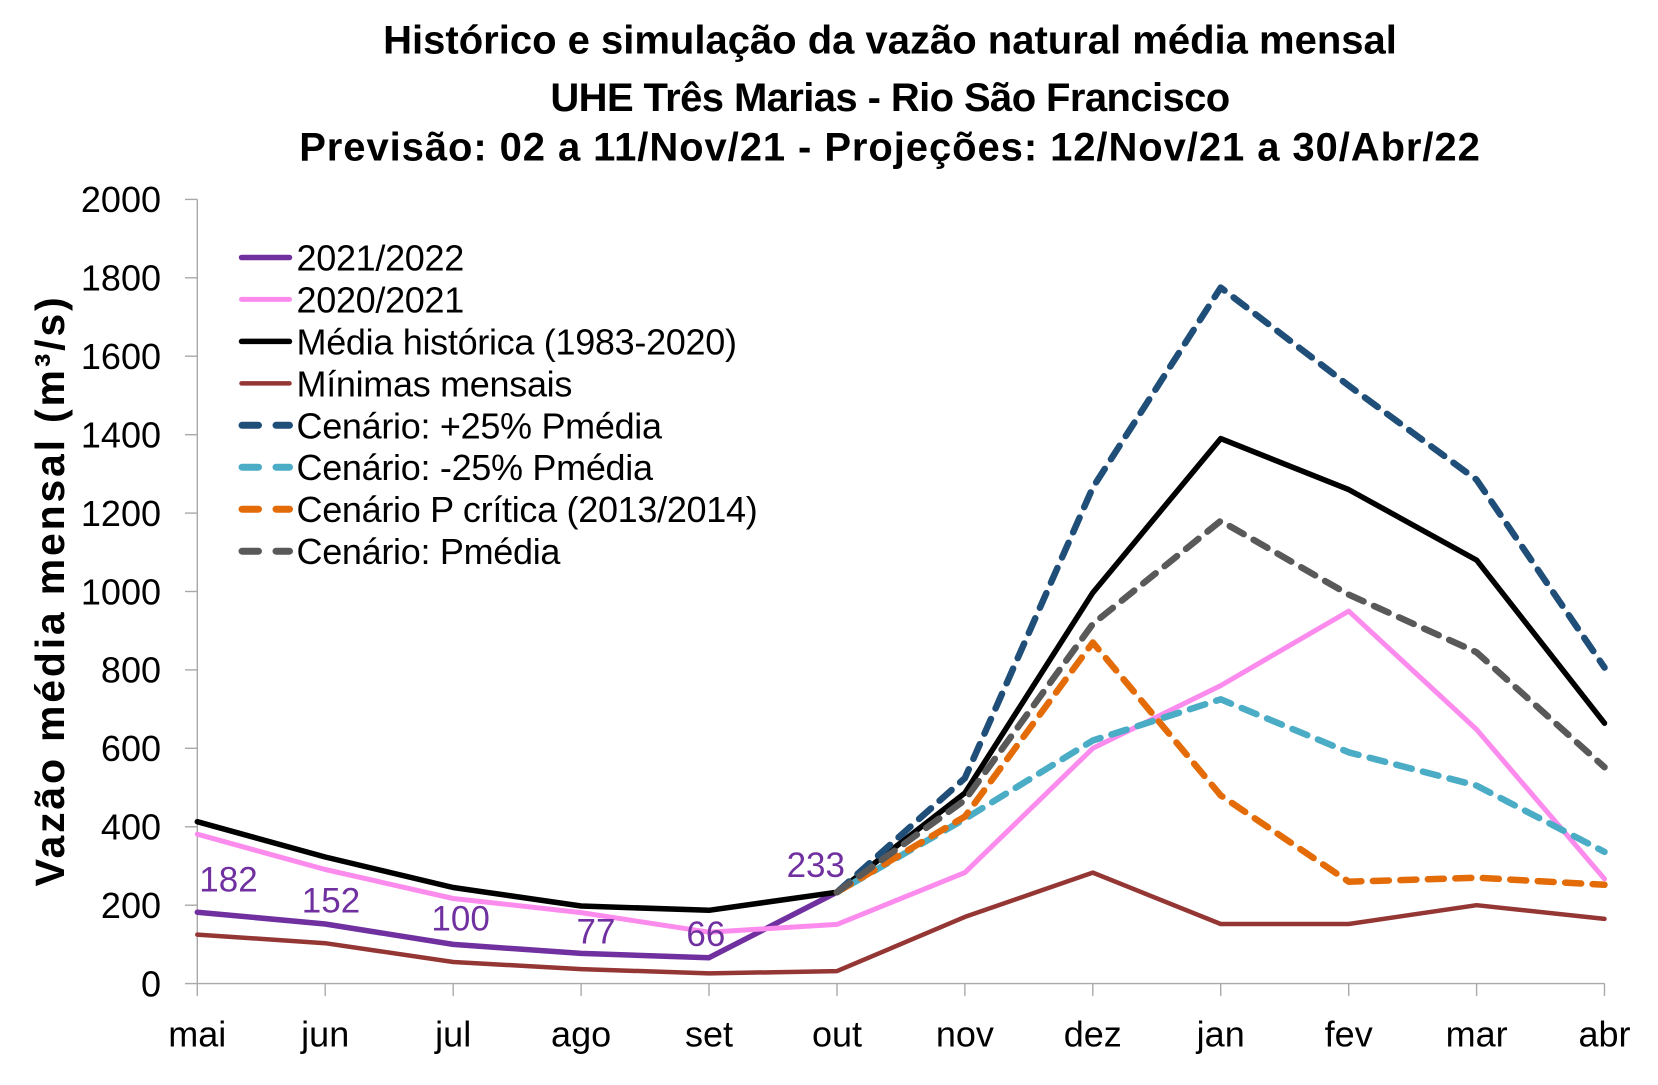  I want to click on svg-text: Cenário: Pmédia, so click(429, 551).